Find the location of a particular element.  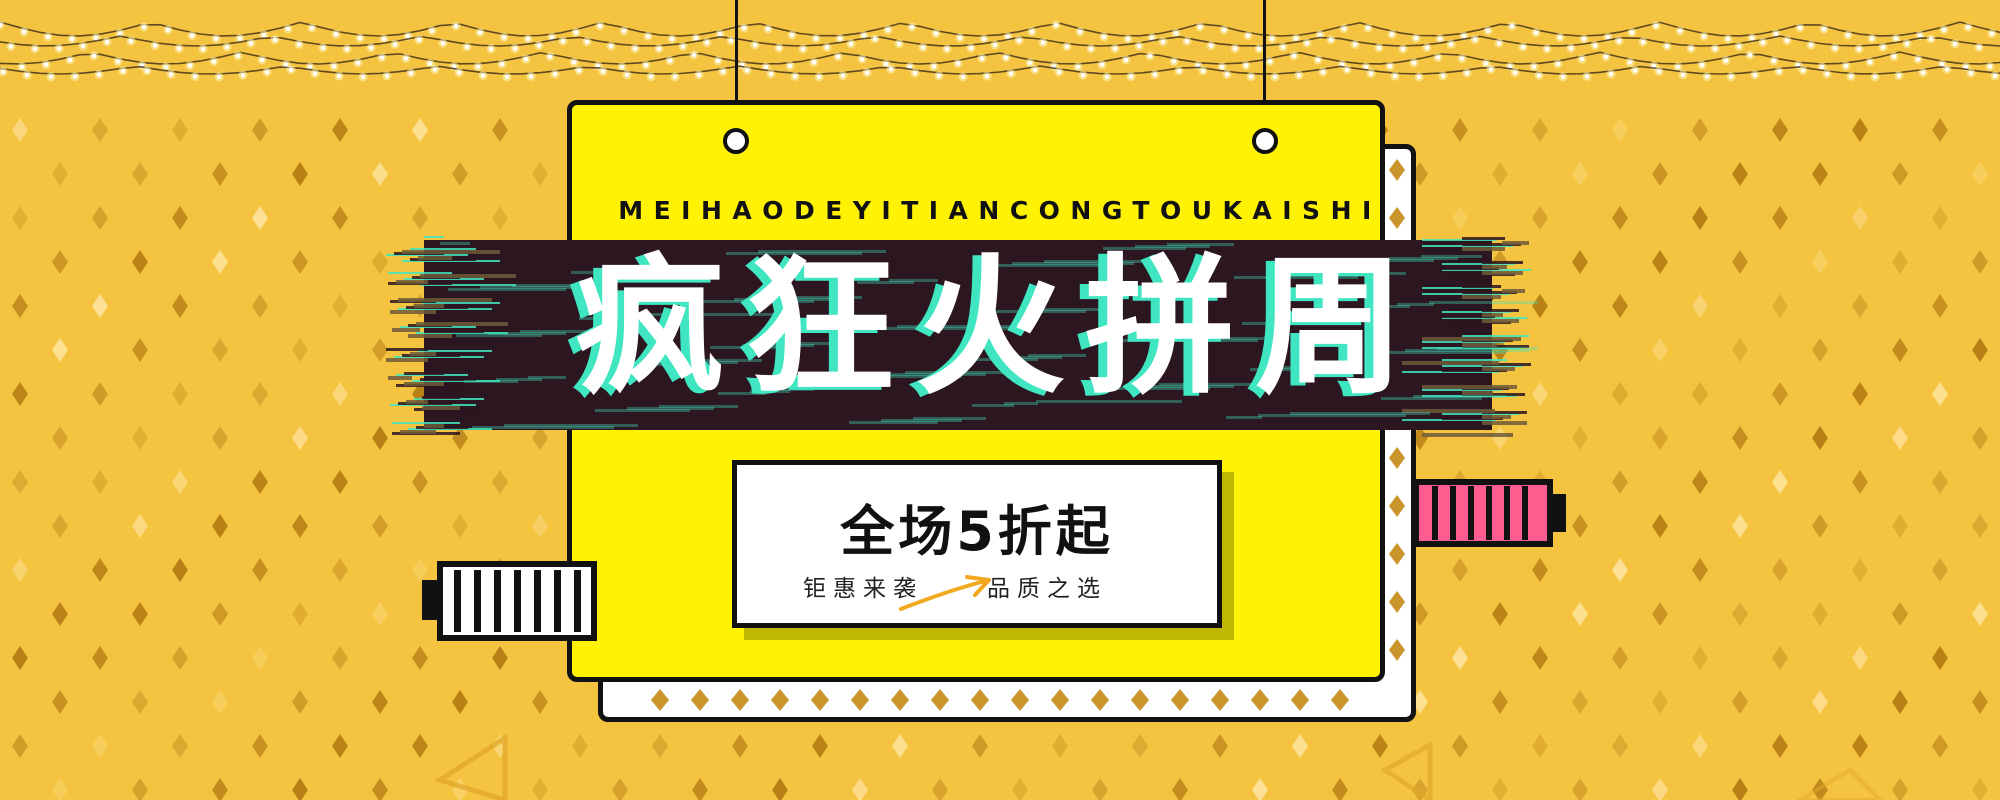

glitch-streaks is located at coordinates (962, 336).